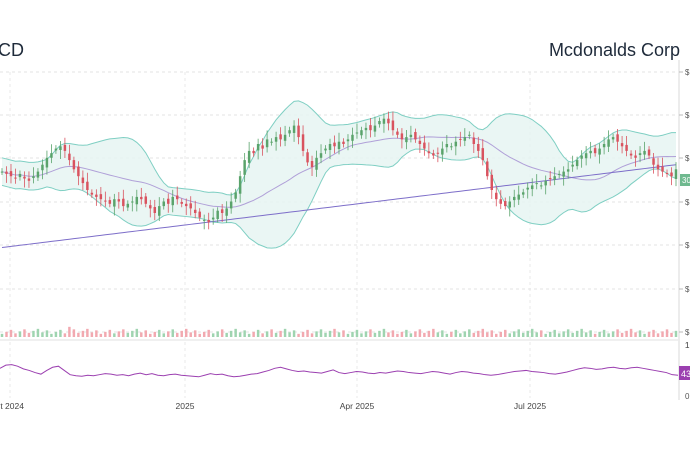 The image size is (690, 455). I want to click on y-tick-label-1: $, so click(687, 115).